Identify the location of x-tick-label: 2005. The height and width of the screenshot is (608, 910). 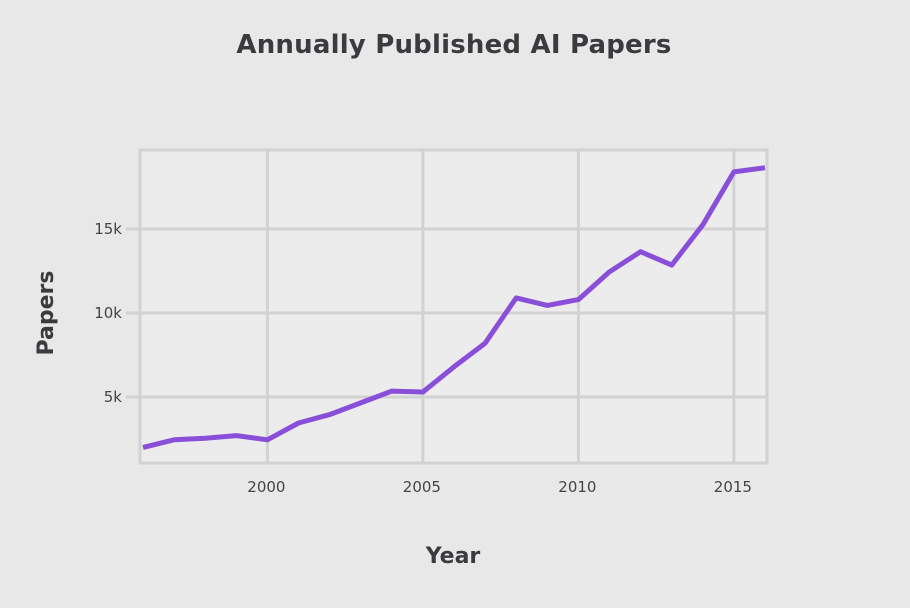
(422, 487).